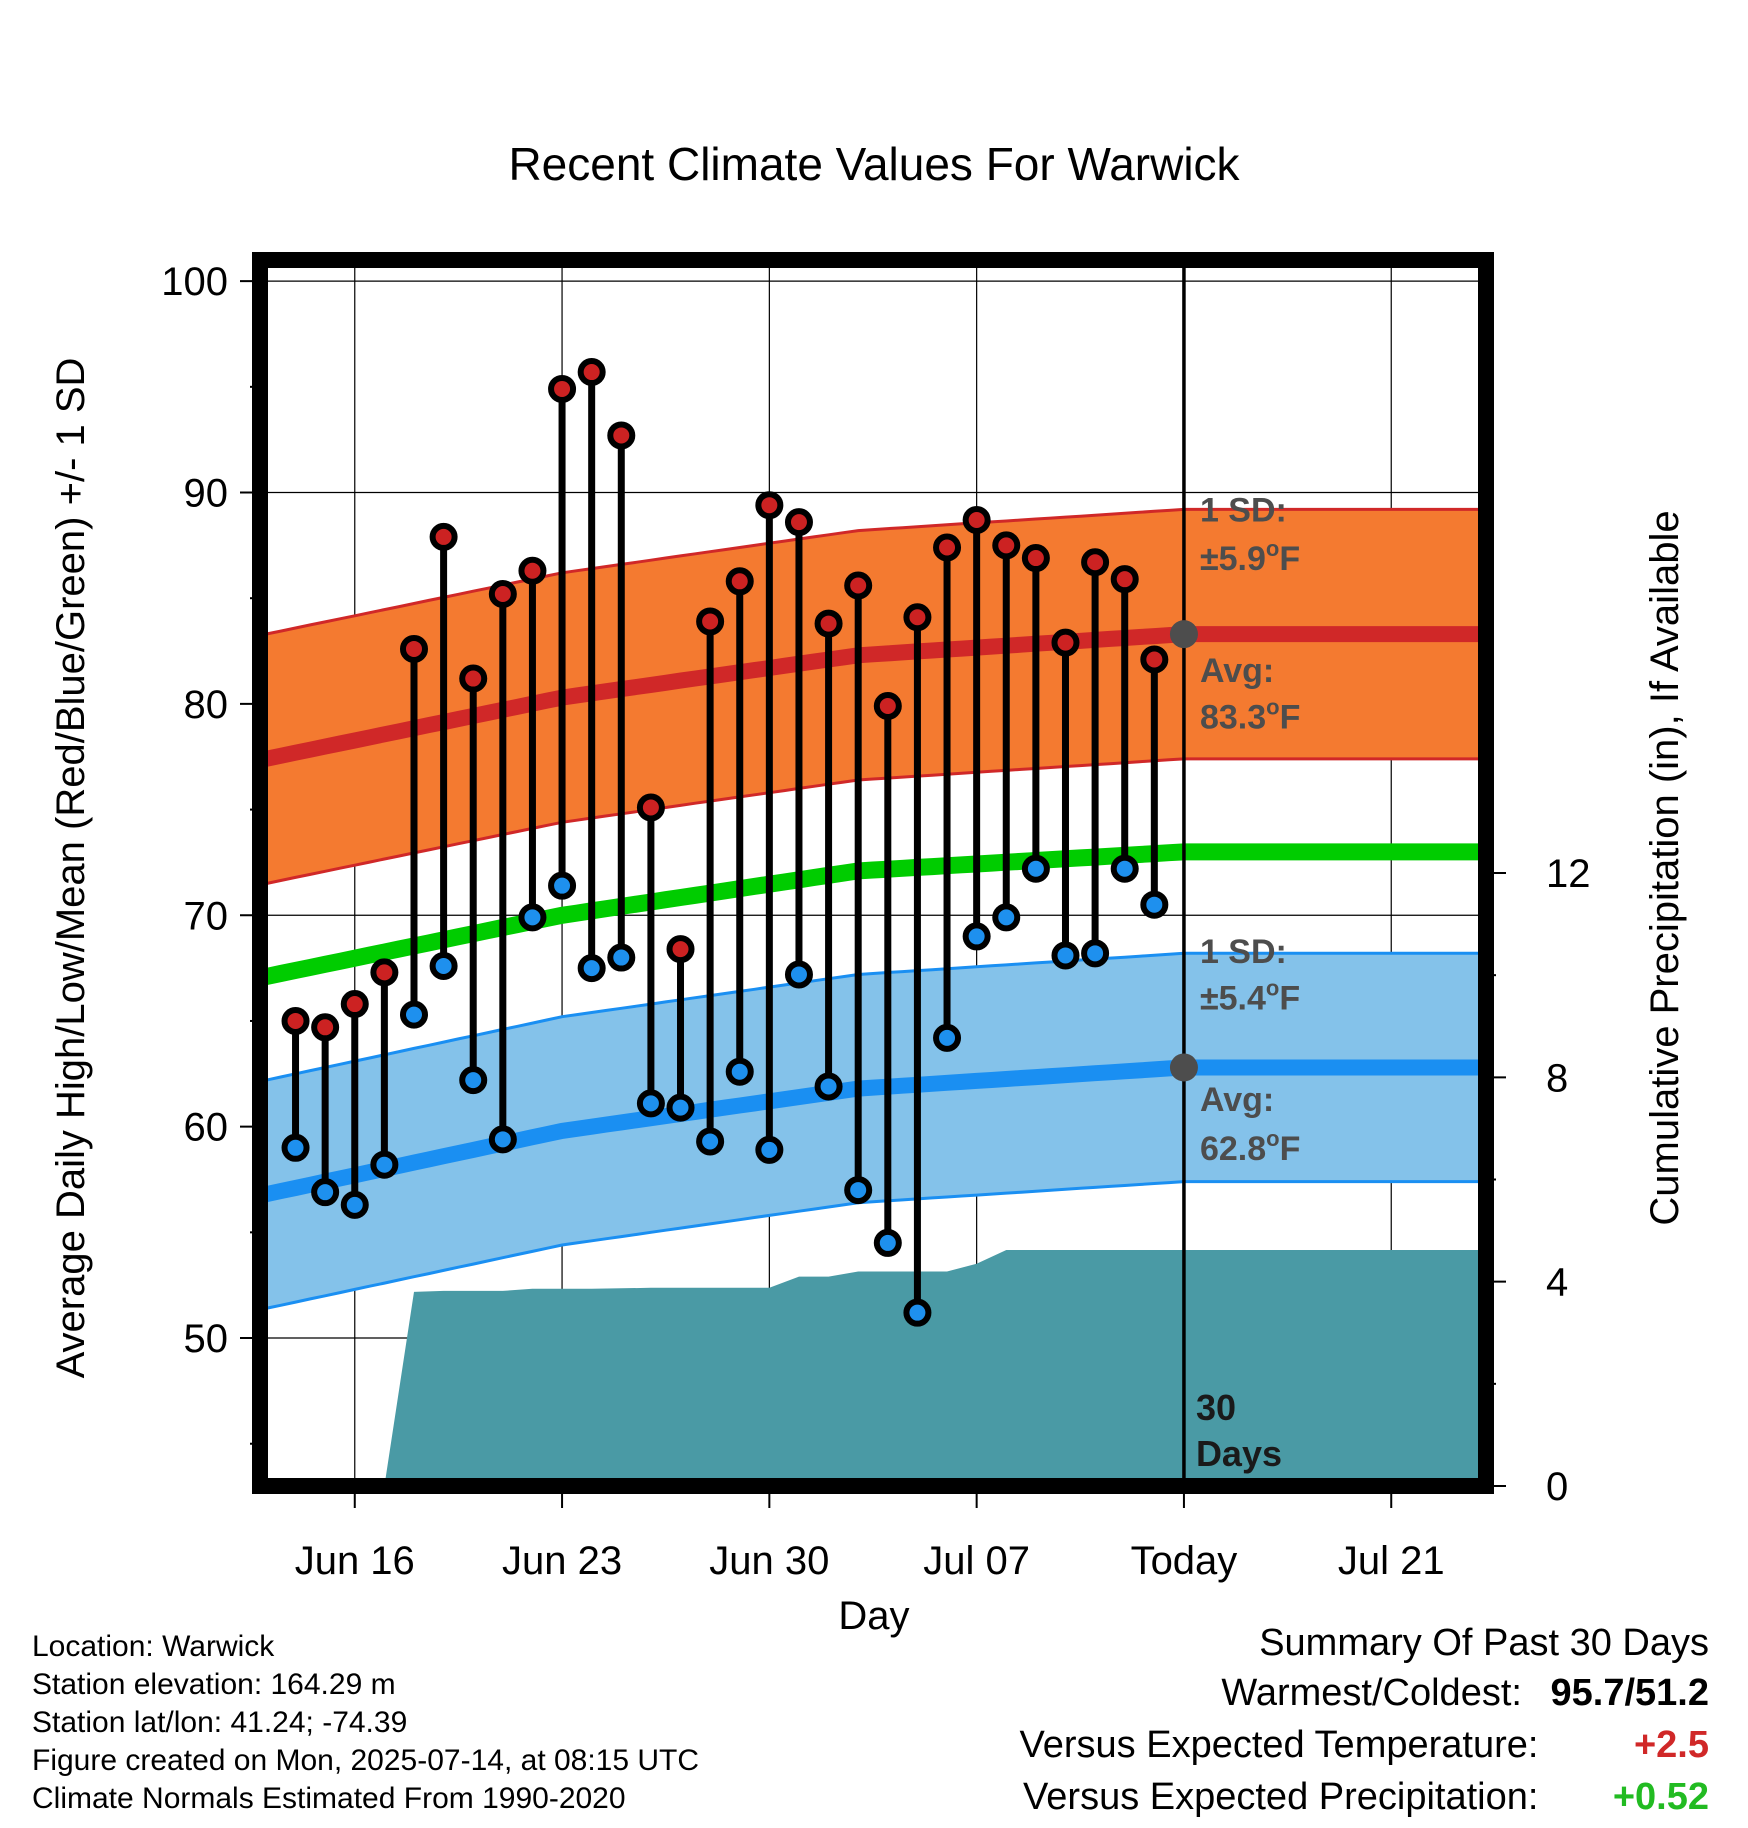 The height and width of the screenshot is (1828, 1748). I want to click on low-band, so click(874, 1130).